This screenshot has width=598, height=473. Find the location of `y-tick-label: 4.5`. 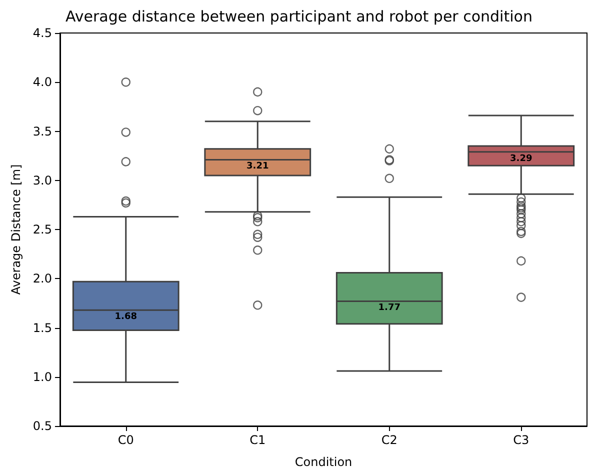

y-tick-label: 4.5 is located at coordinates (42, 33).